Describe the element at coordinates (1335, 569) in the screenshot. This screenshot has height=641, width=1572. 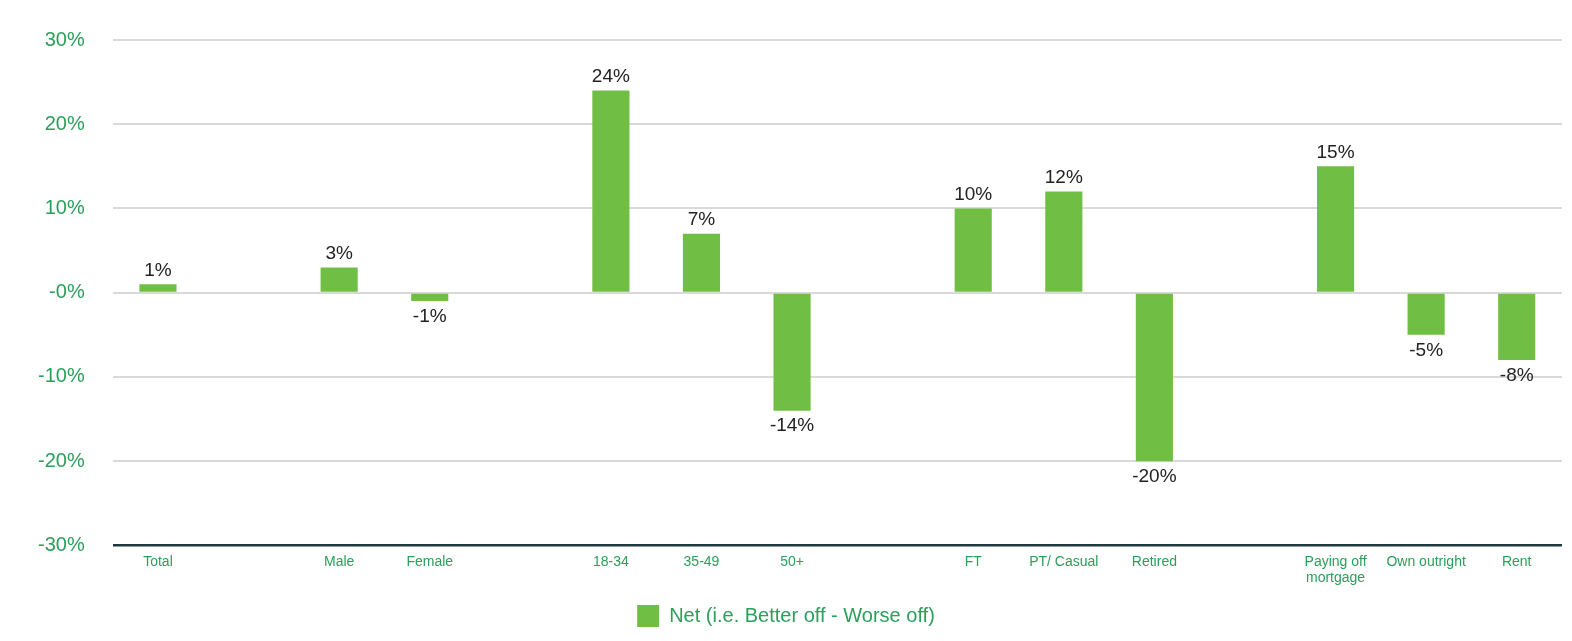
I see `x-tick-label: Paying off mortgage` at that location.